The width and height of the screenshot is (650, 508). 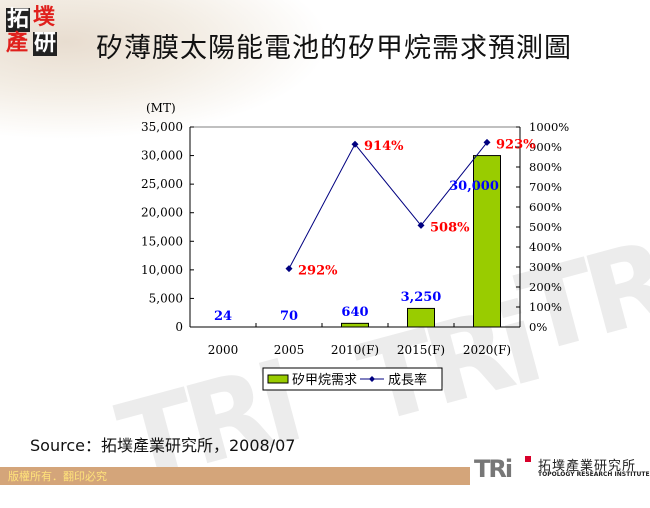 What do you see at coordinates (538, 327) in the screenshot?
I see `y2-tick-label: 0%` at bounding box center [538, 327].